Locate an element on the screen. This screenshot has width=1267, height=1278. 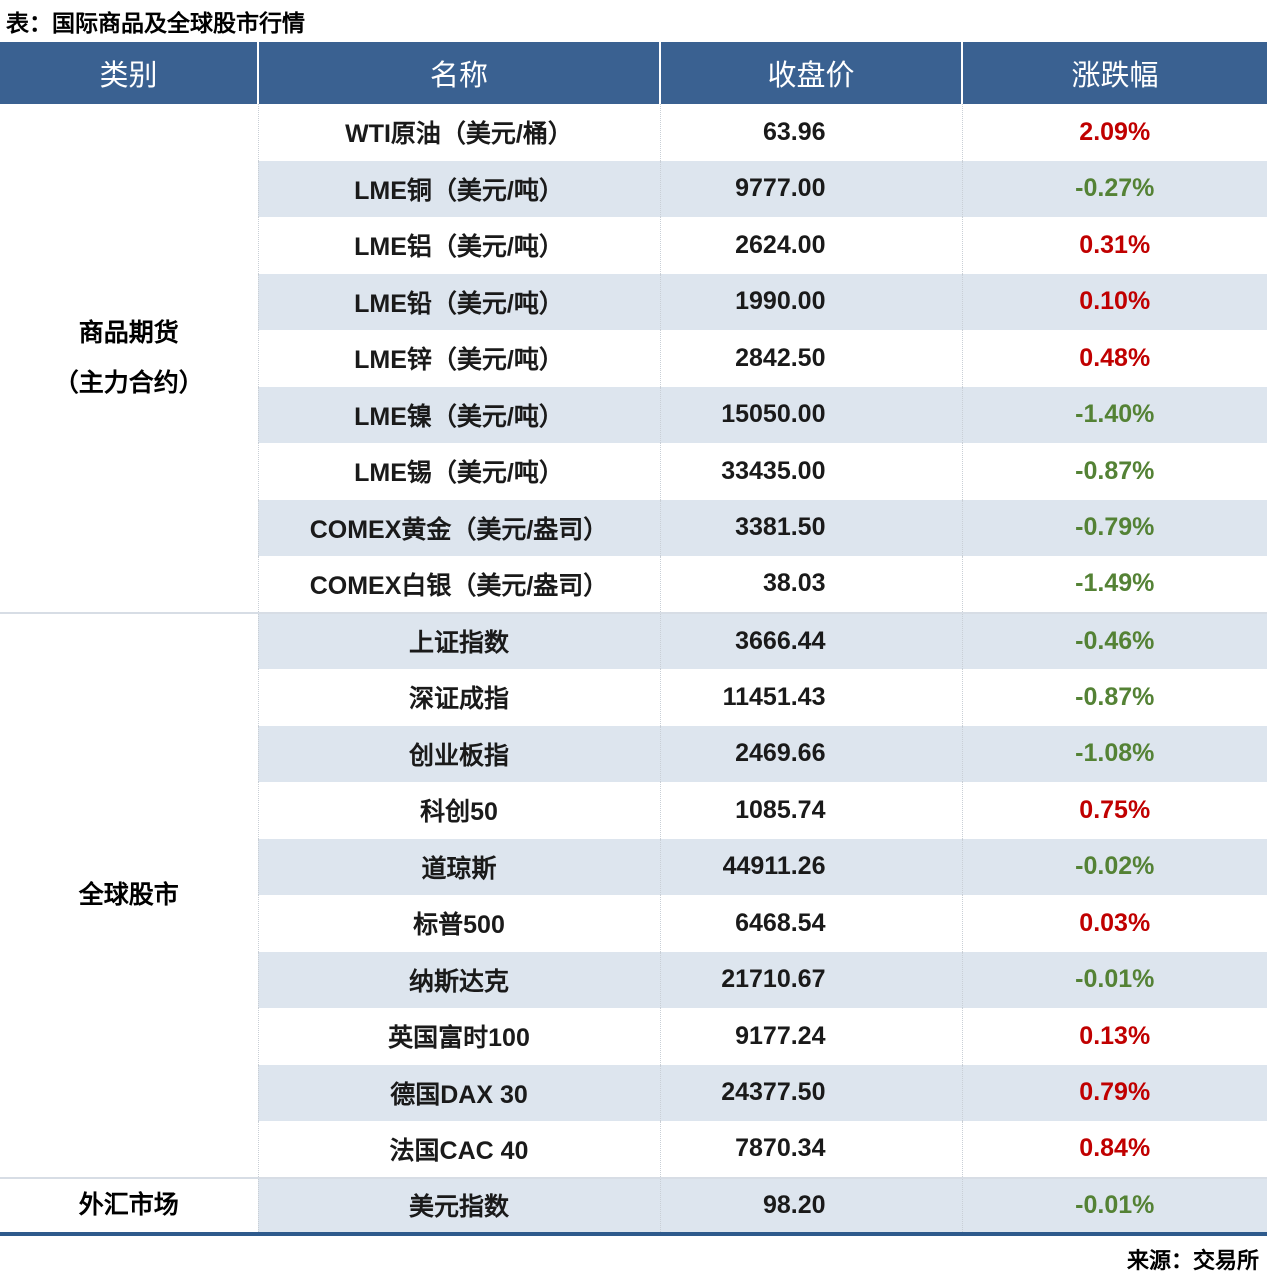
category-line: 商品期货 is located at coordinates (128, 332).